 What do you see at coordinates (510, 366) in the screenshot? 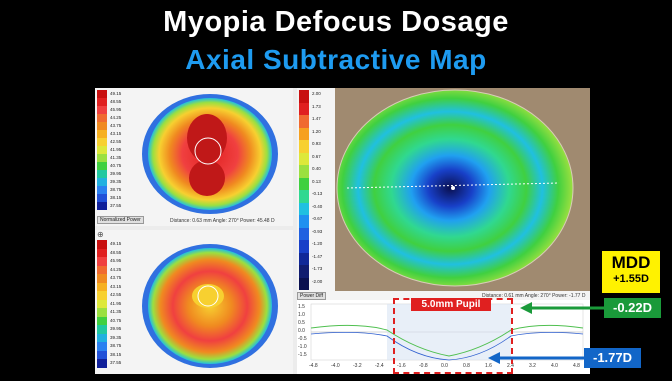
I see `x-tick-label: 2.4` at bounding box center [510, 366].